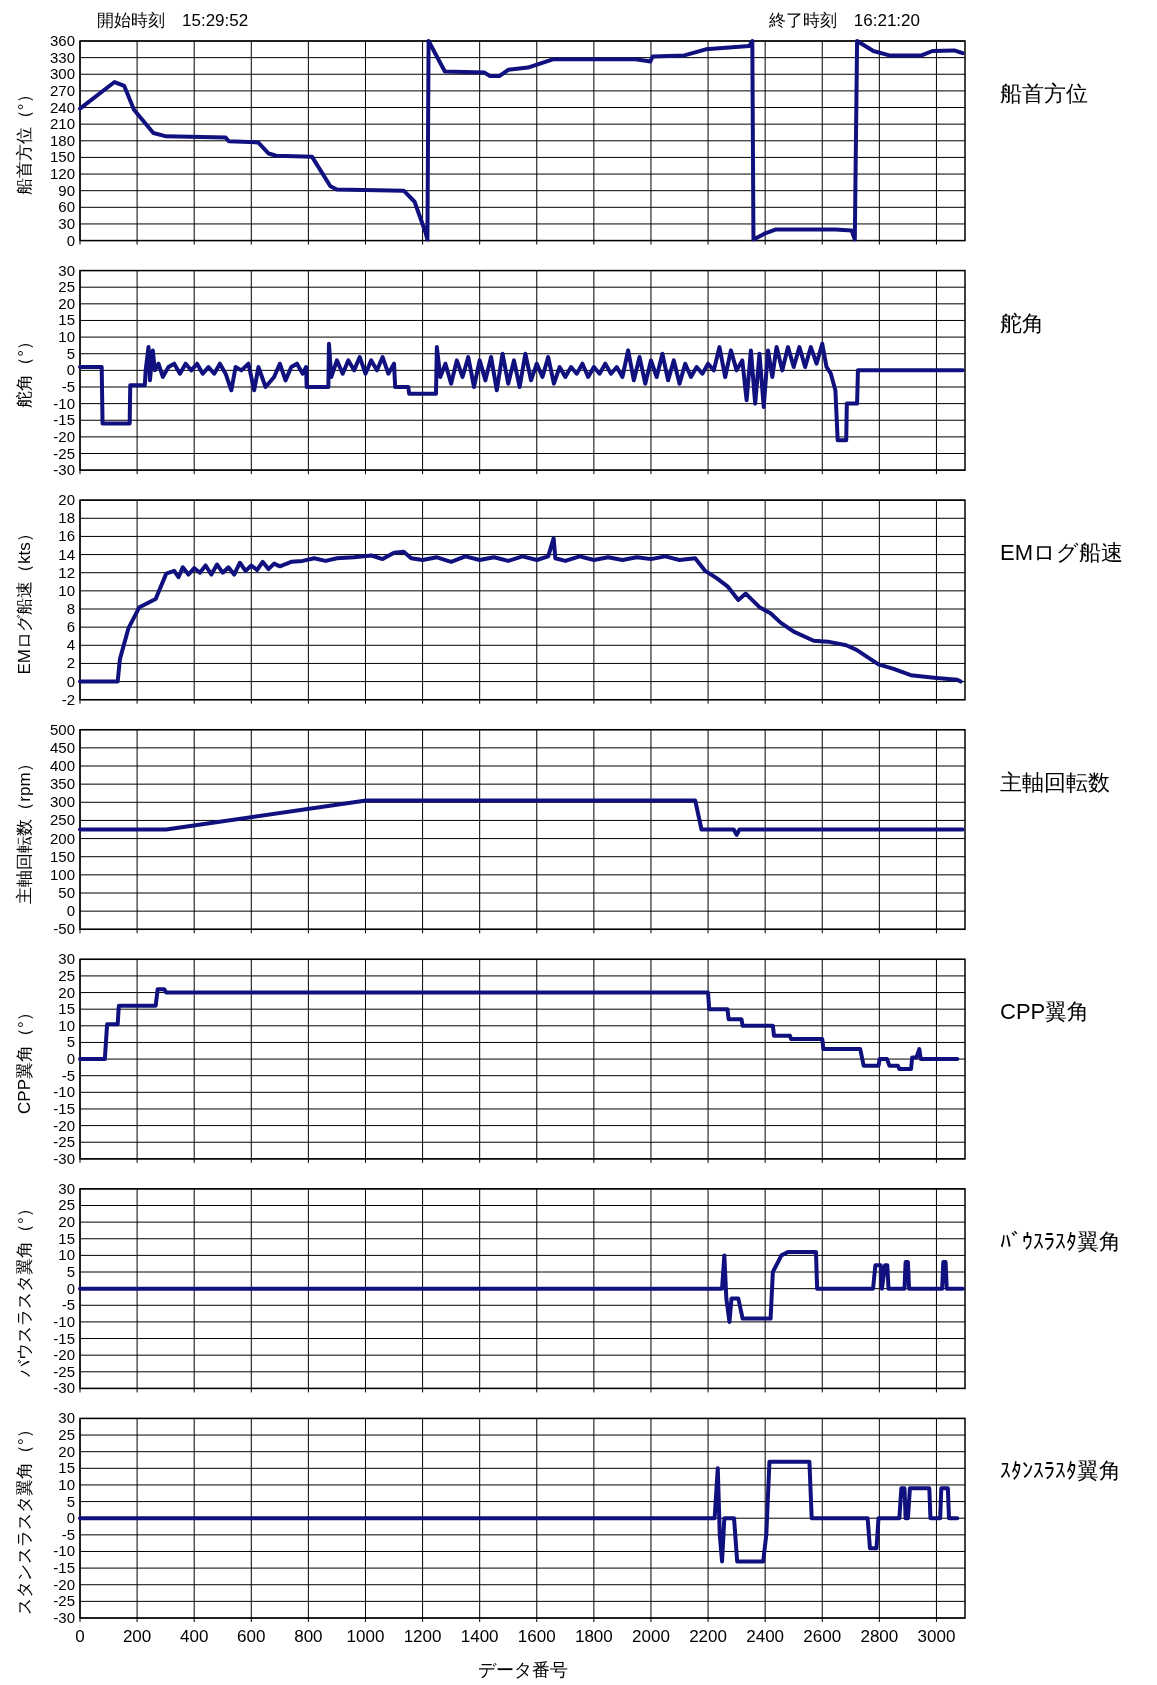 This screenshot has width=1157, height=1685. Describe the element at coordinates (1022, 323) in the screenshot. I see `text: 舵角` at that location.